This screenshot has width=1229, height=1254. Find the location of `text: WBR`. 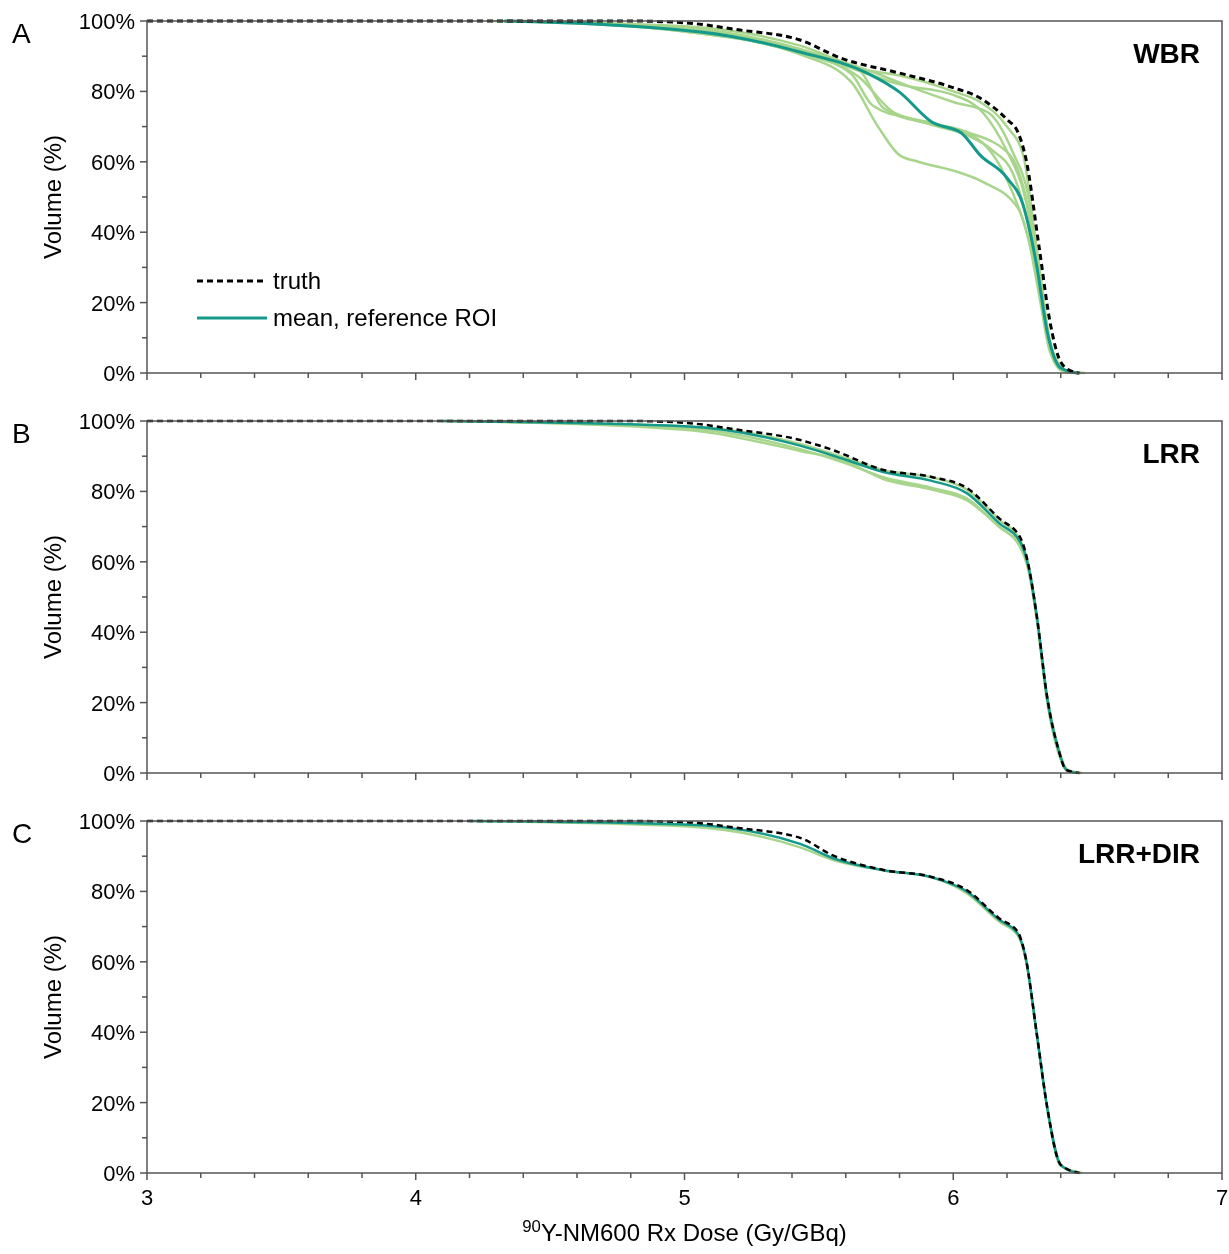

text: WBR is located at coordinates (1166, 53).